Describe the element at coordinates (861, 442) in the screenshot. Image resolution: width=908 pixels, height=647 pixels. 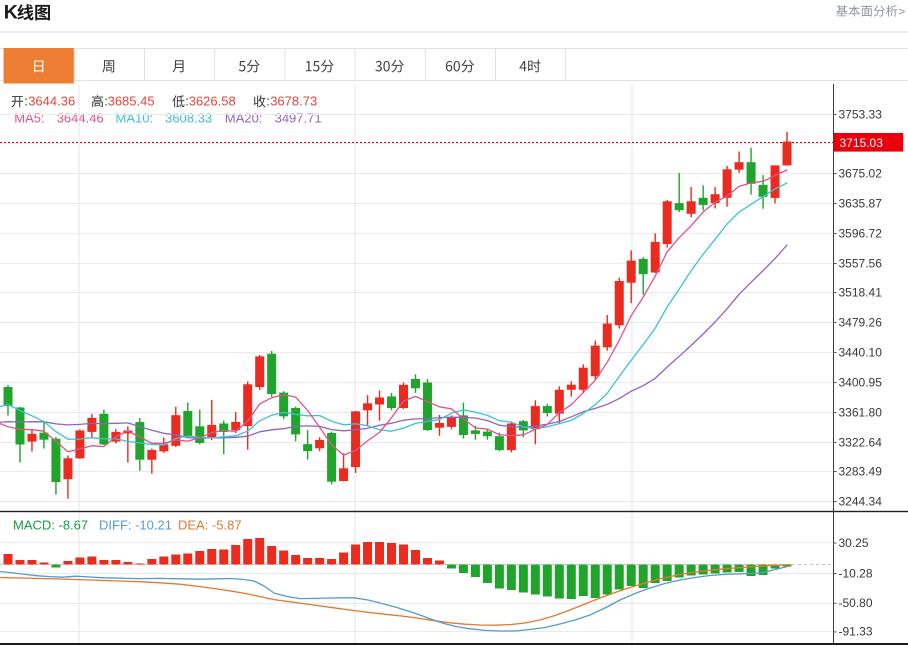
I see `svg-text: 3322.64` at that location.